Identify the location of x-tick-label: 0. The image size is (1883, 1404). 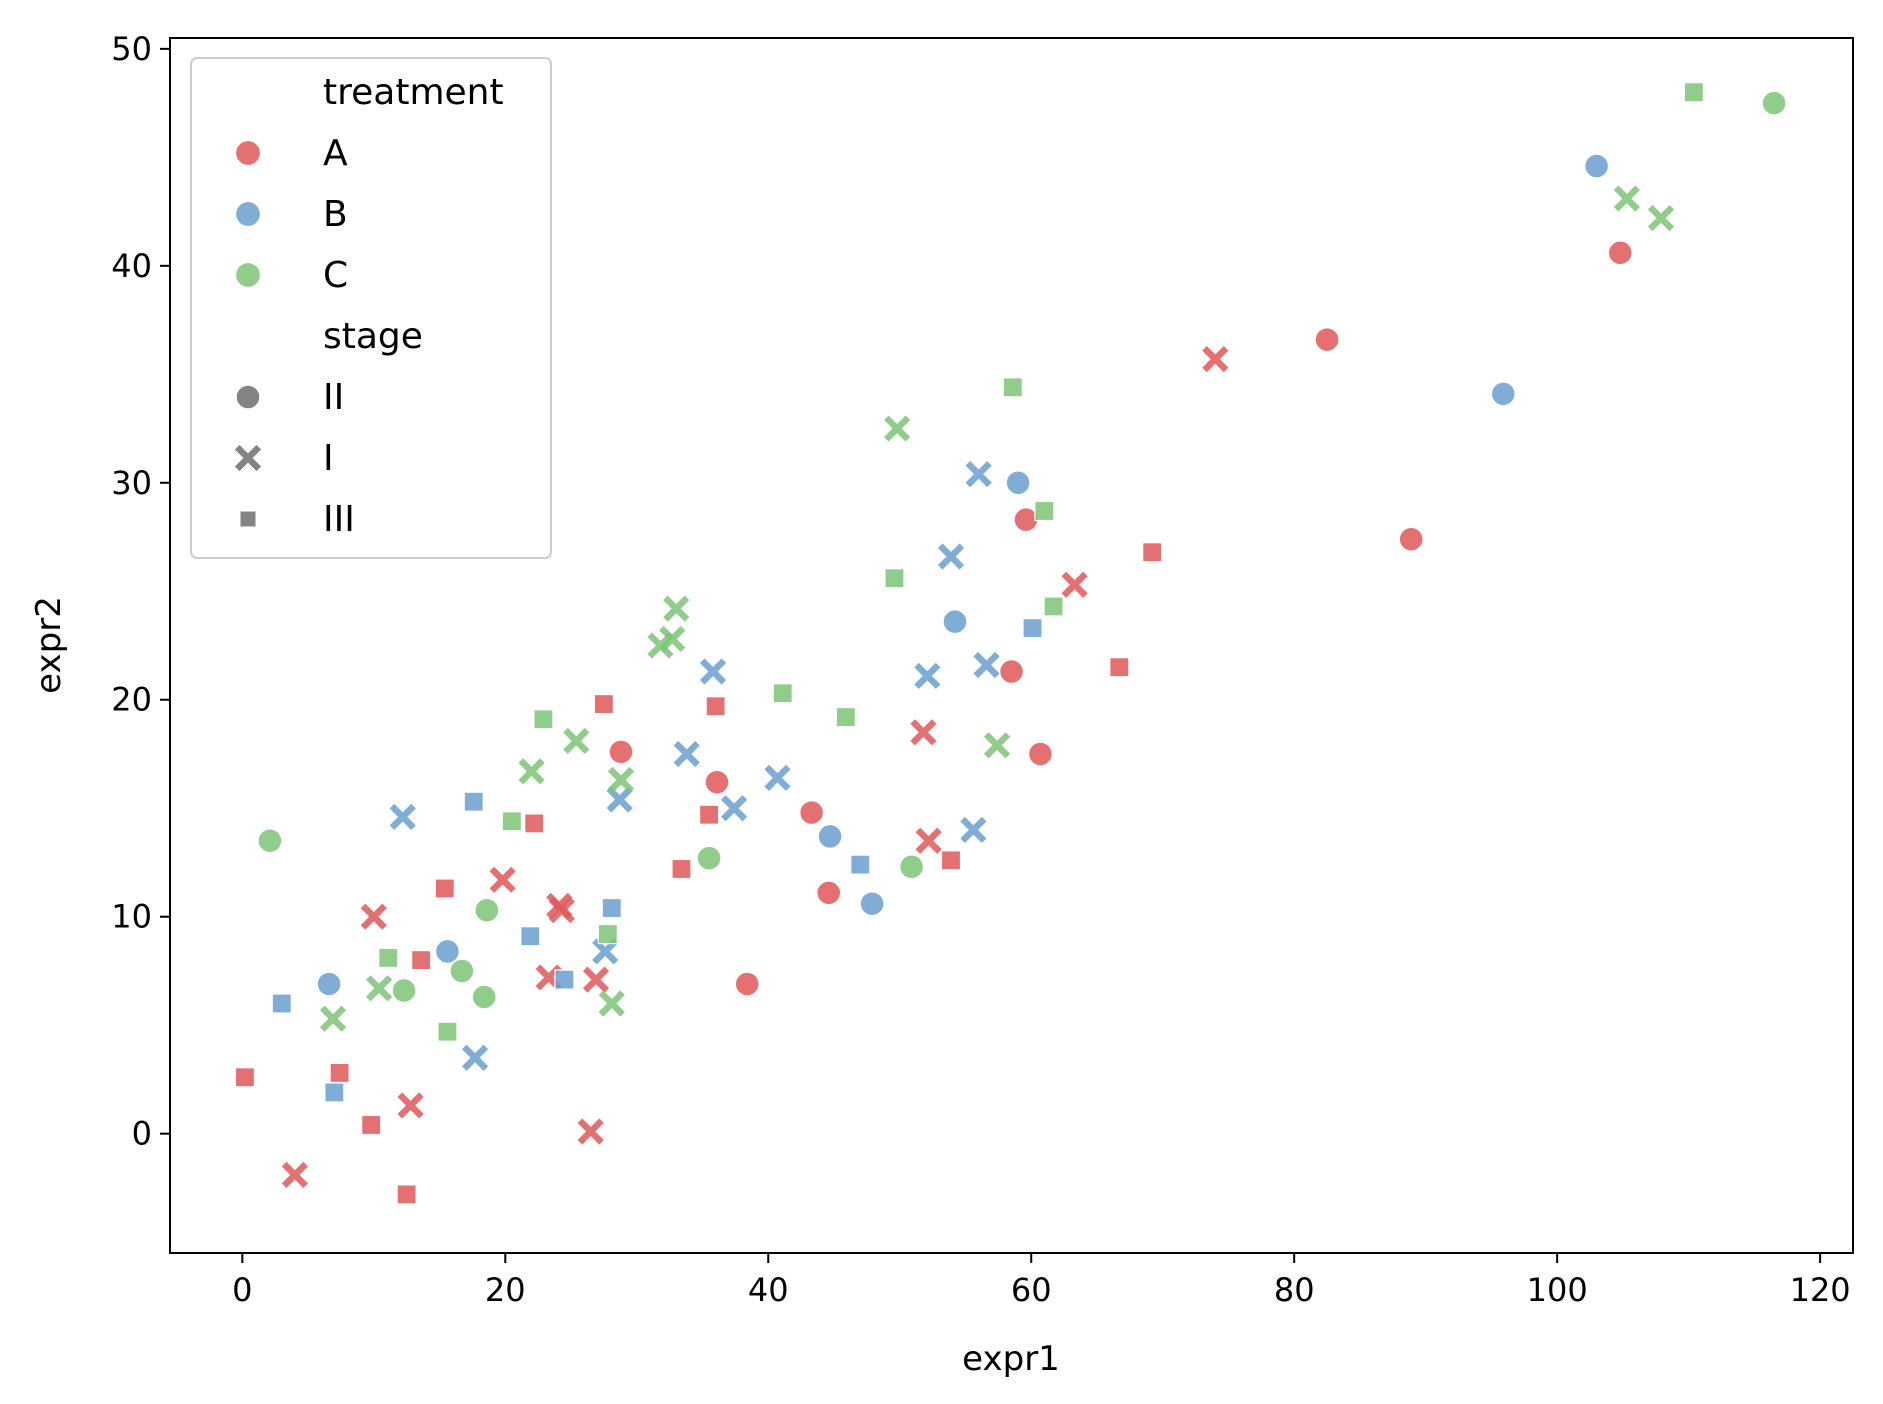
(242, 1290).